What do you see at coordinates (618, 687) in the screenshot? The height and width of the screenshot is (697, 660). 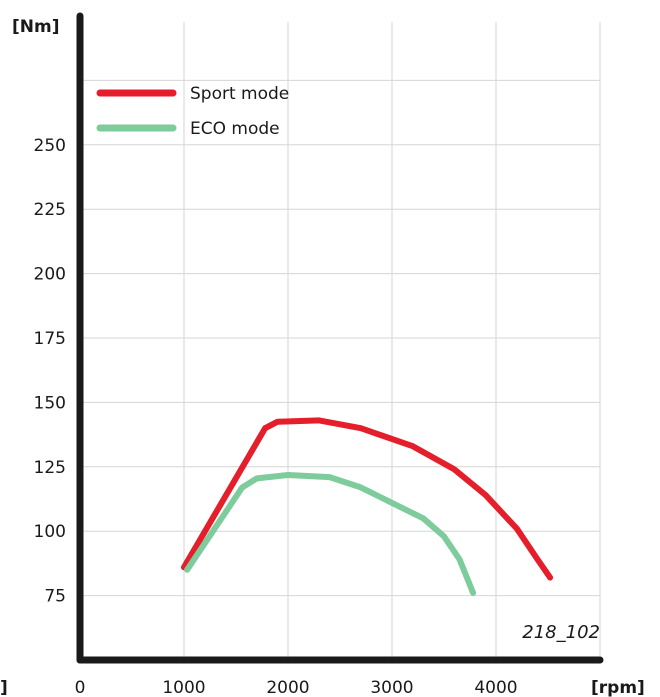 I see `x-unit-label: [rpm]` at bounding box center [618, 687].